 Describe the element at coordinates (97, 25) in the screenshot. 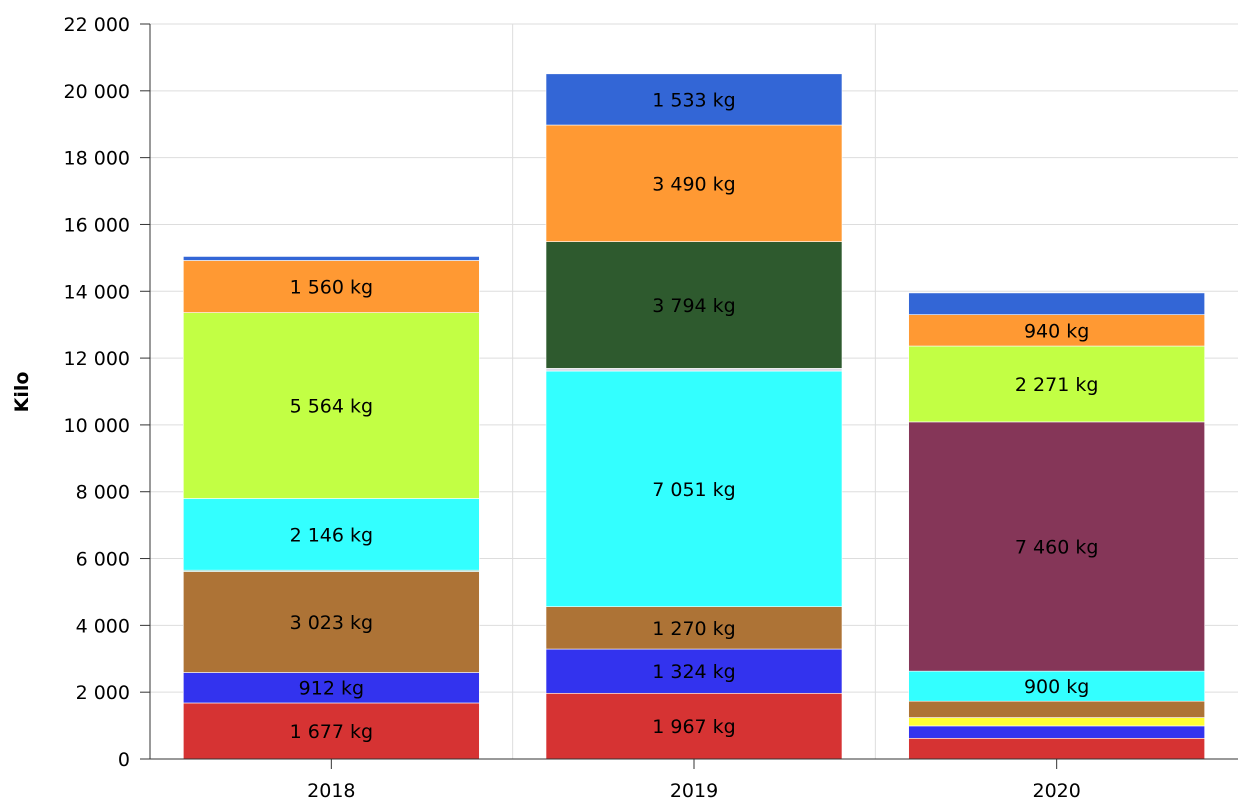

I see `y-tick-label: 22 000` at that location.